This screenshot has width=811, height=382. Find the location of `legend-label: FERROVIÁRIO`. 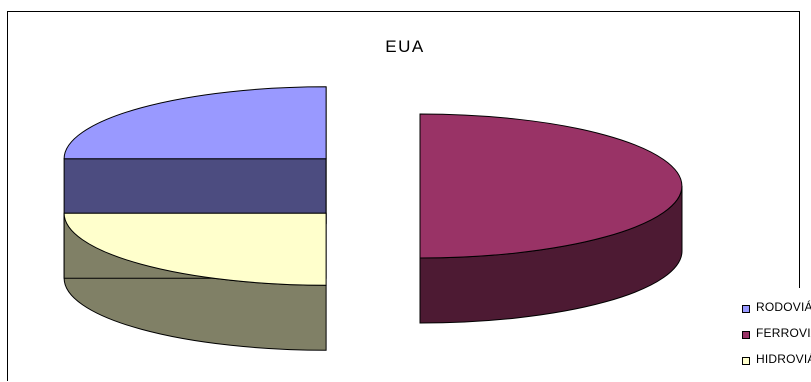

legend-label: FERROVIÁRIO is located at coordinates (783, 333).